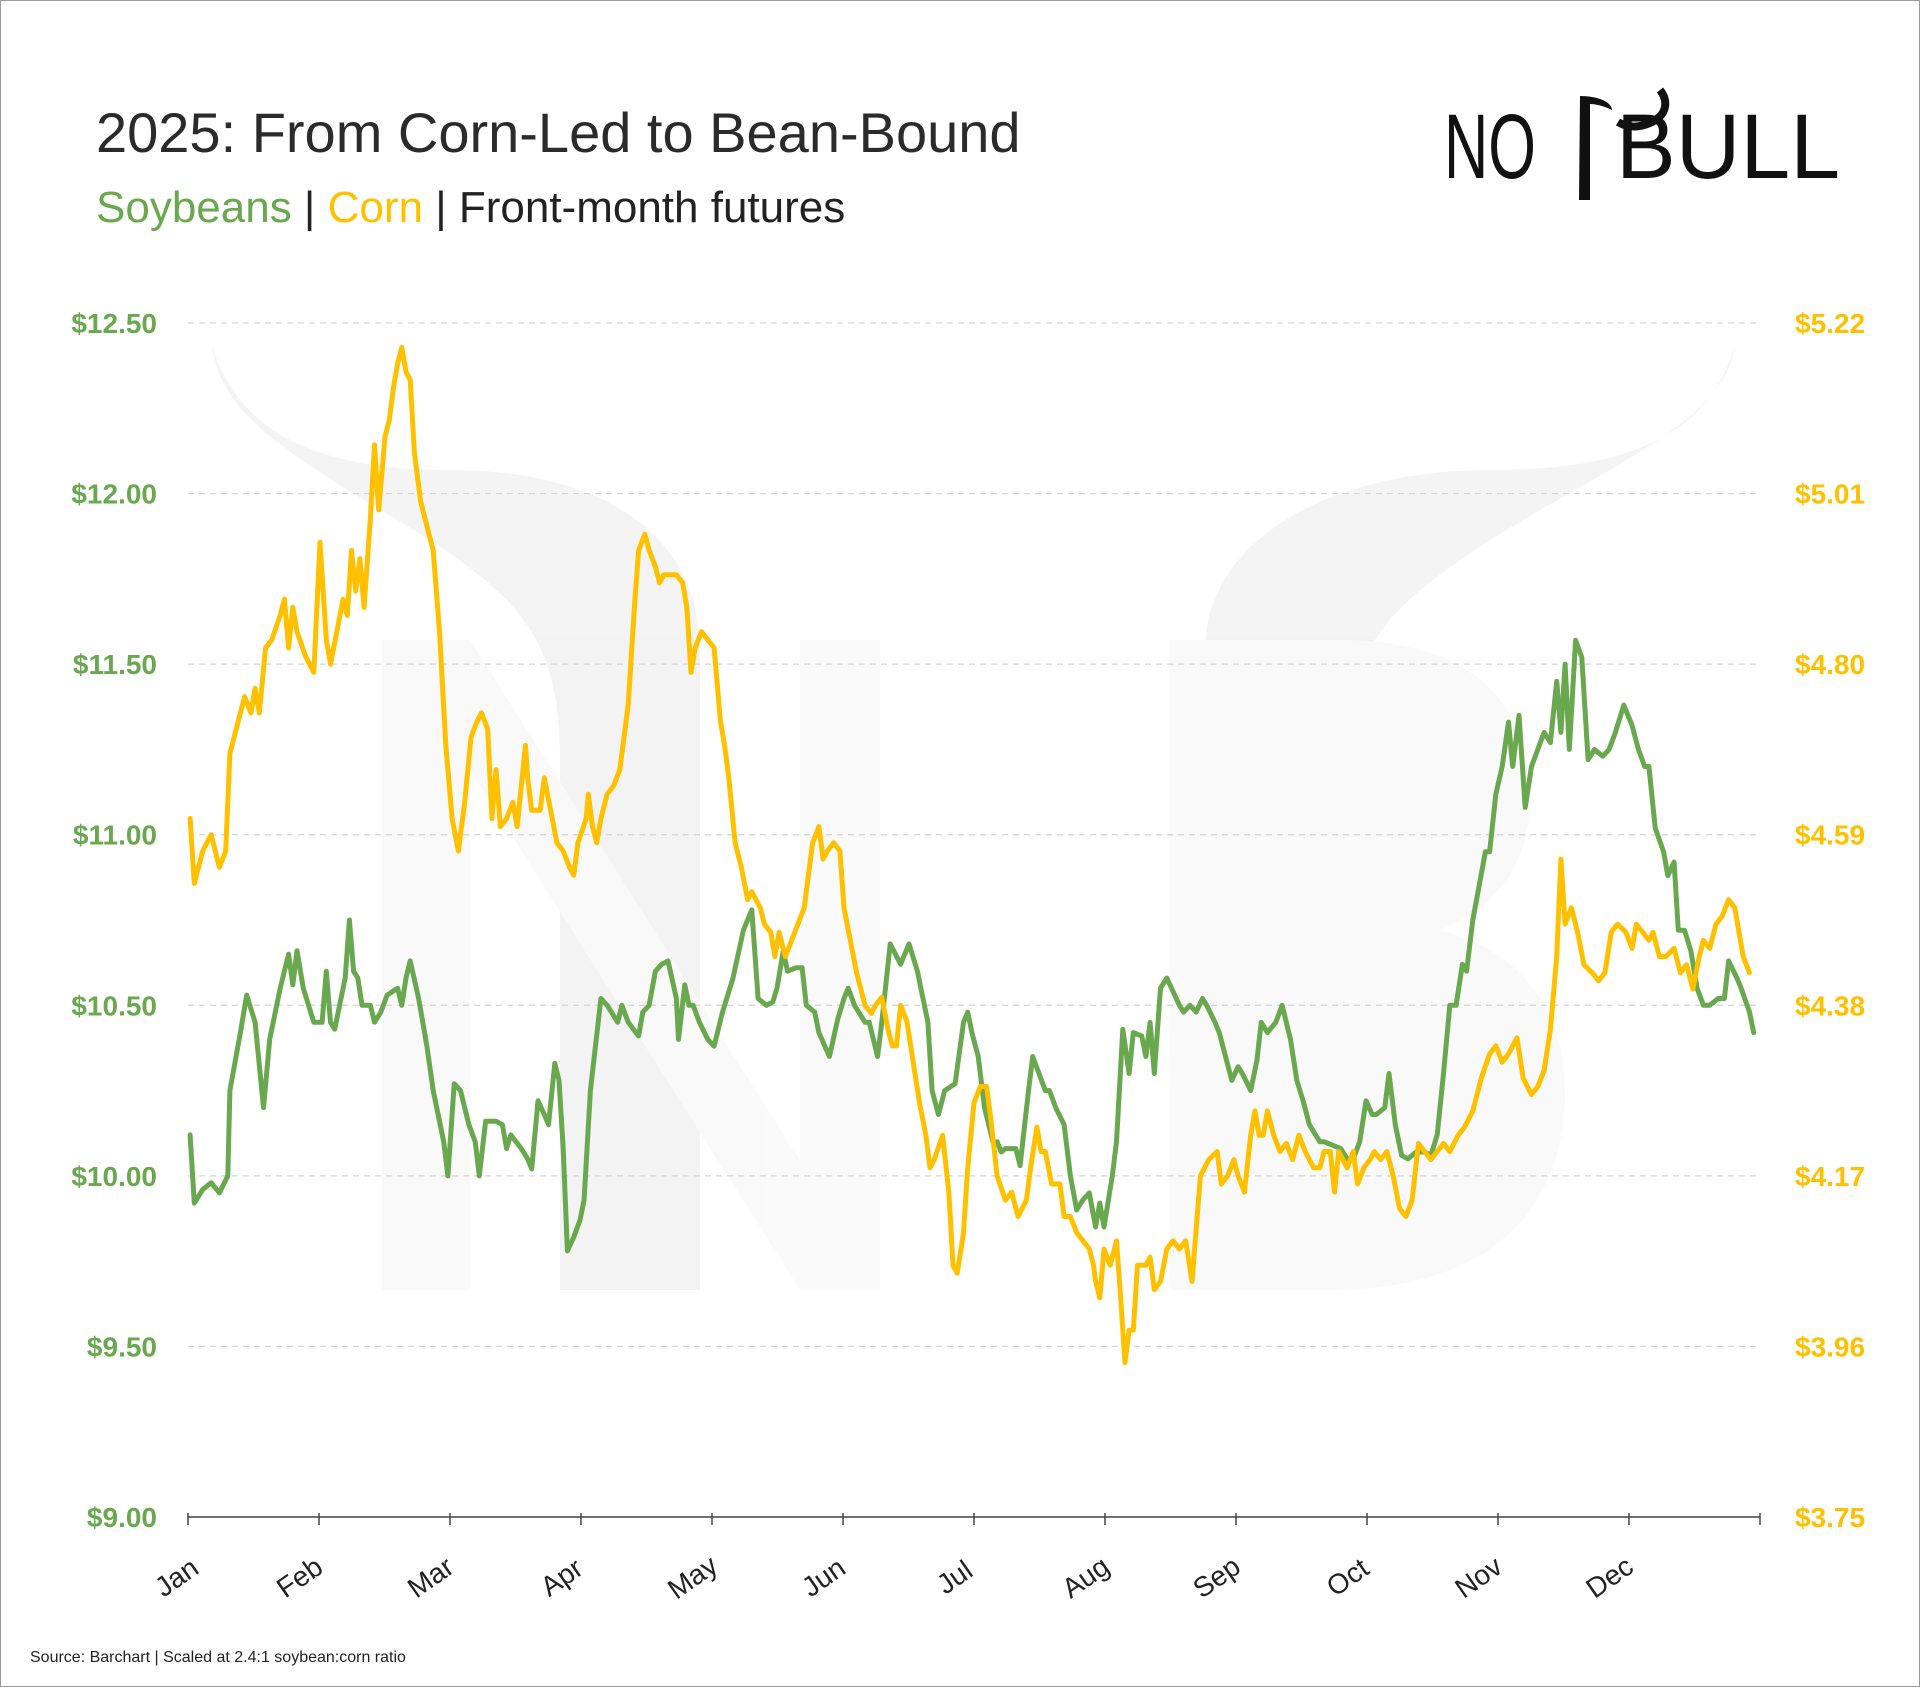  I want to click on subtitle-description: Front-month futures, so click(652, 207).